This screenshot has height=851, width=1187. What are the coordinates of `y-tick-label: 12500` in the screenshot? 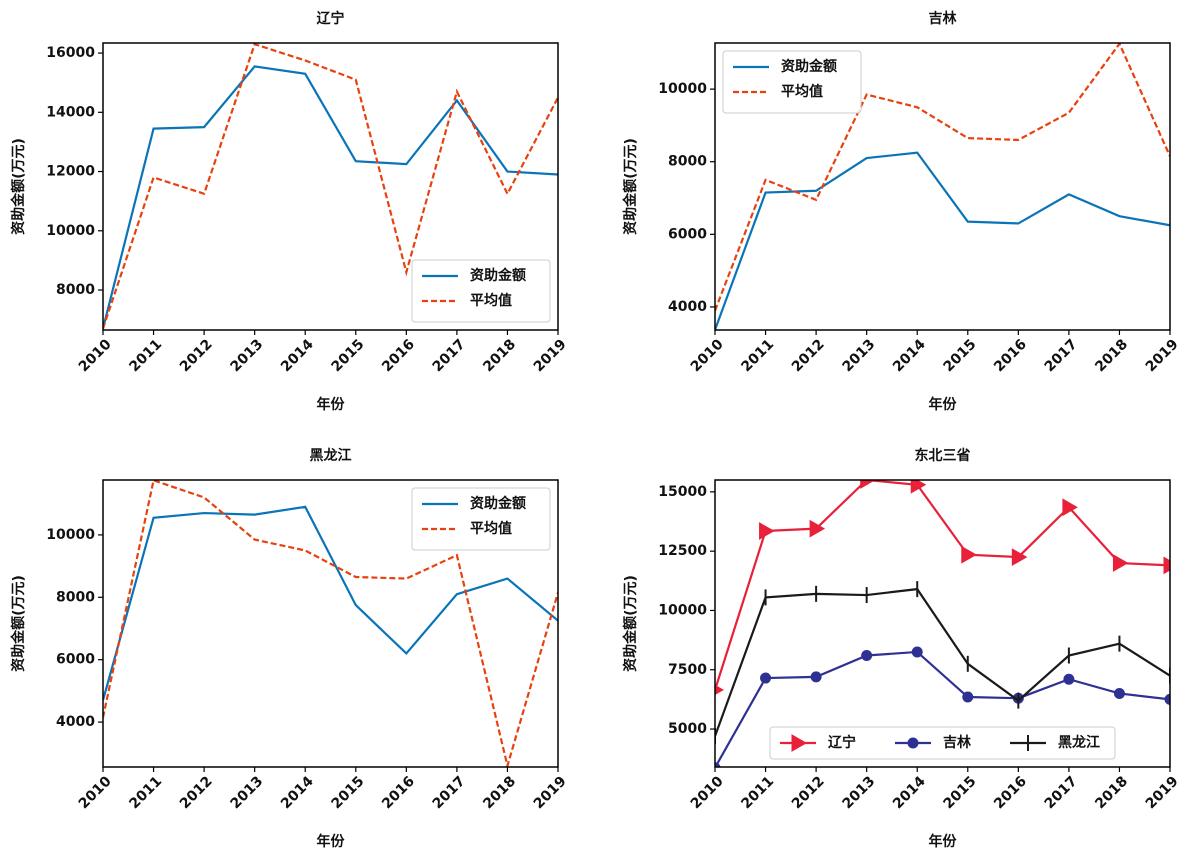 It's located at (682, 551).